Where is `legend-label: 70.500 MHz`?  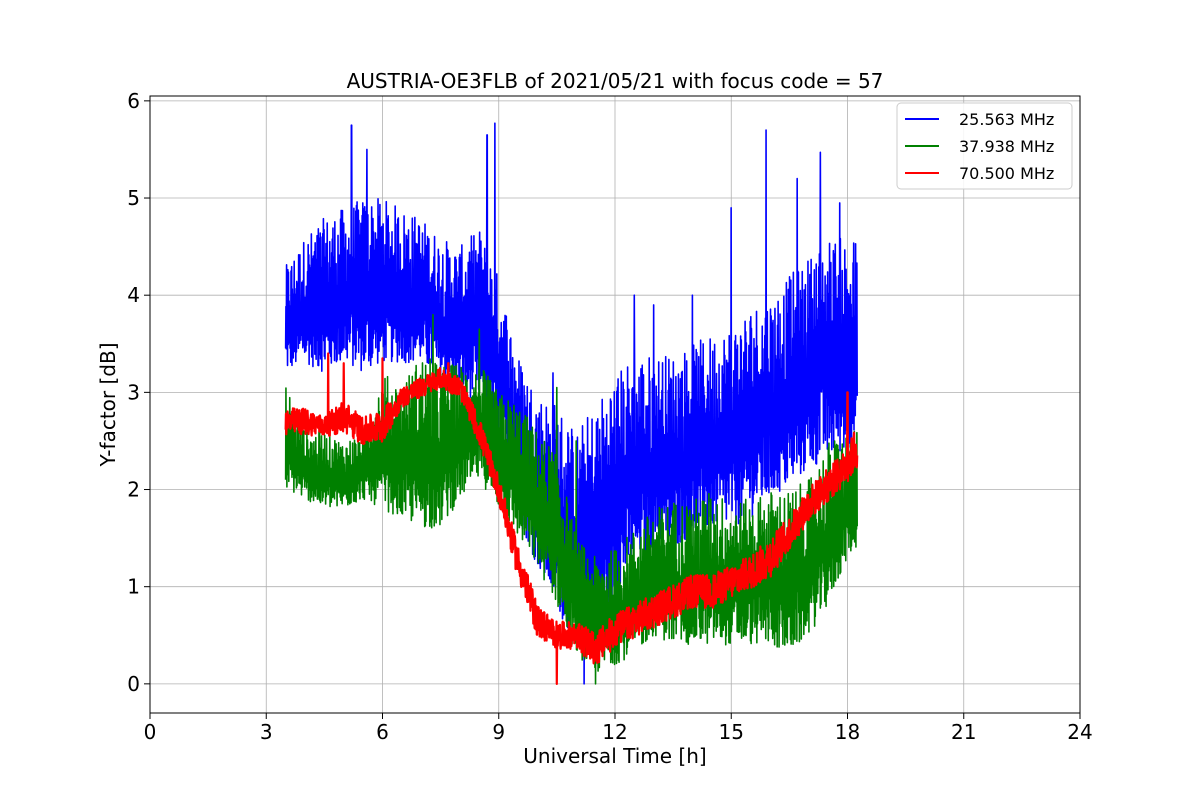
legend-label: 70.500 MHz is located at coordinates (1006, 173).